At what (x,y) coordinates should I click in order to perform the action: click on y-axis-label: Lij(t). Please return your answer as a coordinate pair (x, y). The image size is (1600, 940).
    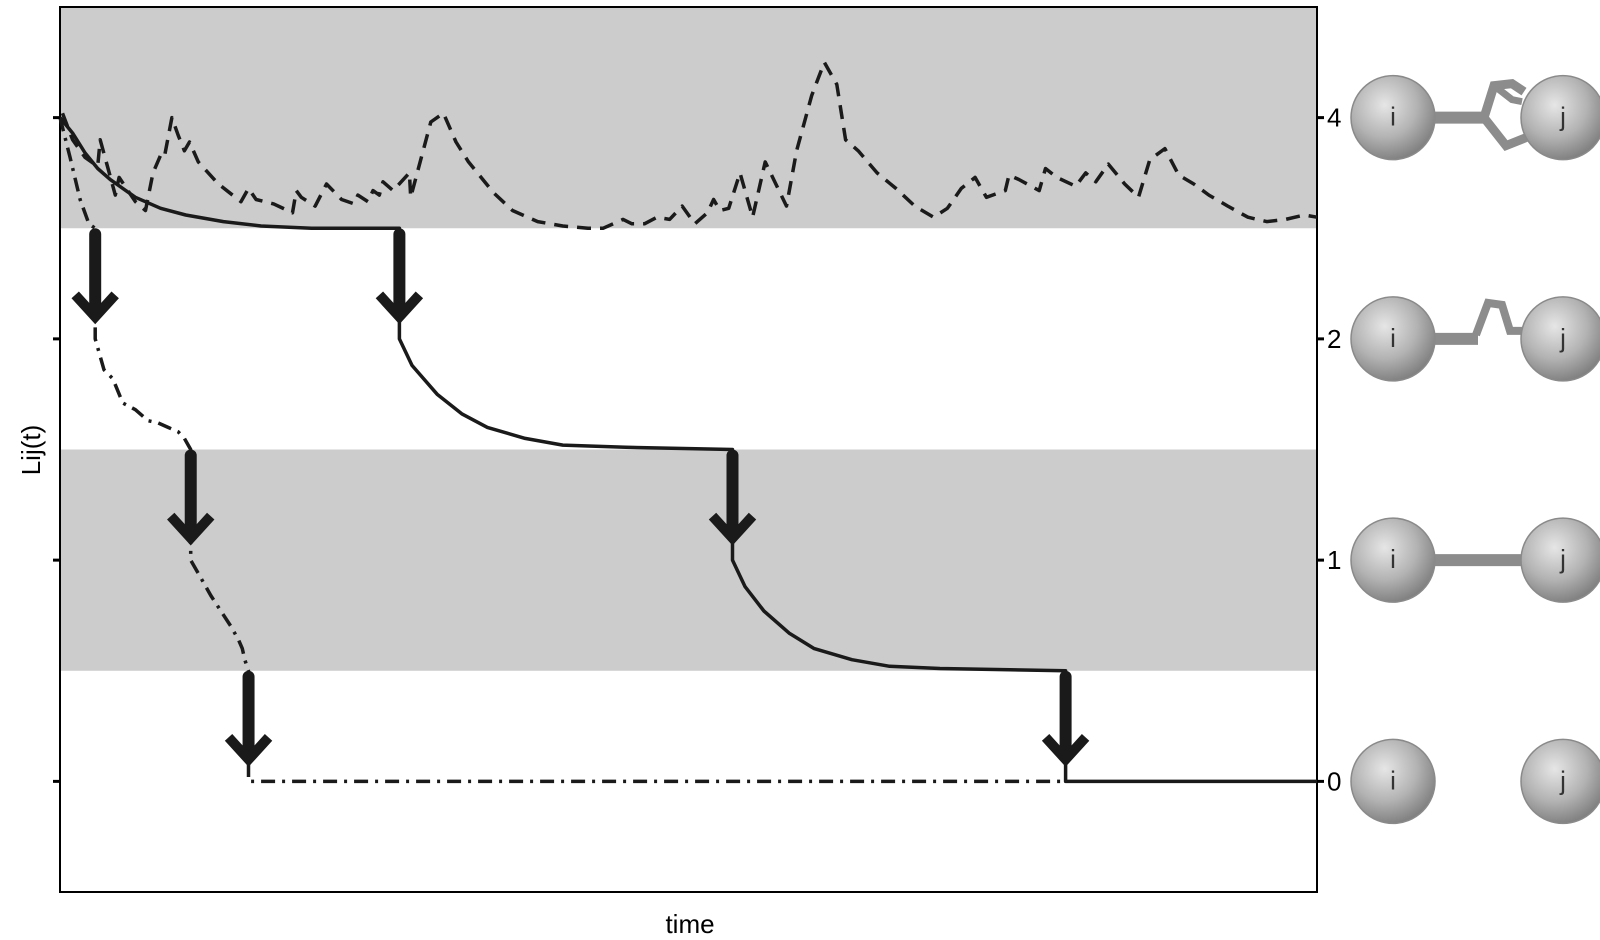
    Looking at the image, I should click on (31, 450).